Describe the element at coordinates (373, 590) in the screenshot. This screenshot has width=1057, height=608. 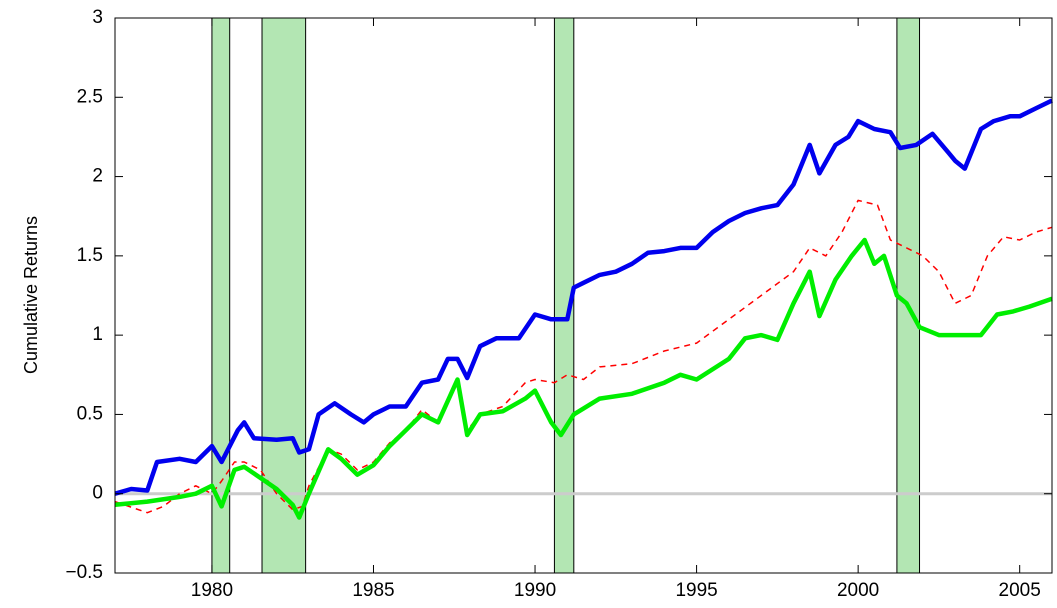
I see `x-tick-label: 1985` at that location.